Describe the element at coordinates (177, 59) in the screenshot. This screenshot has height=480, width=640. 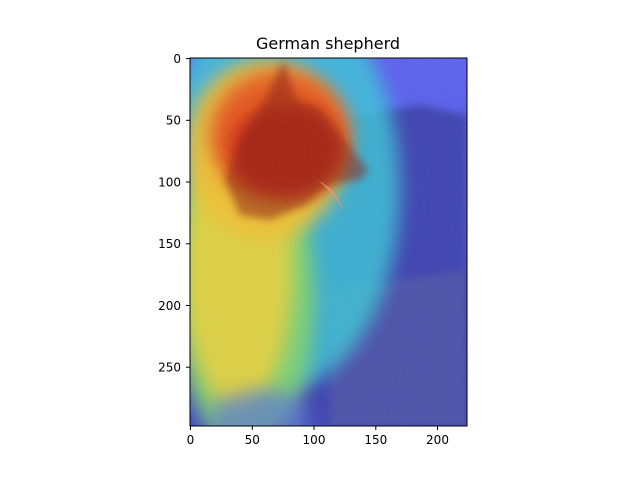
I see `y-tick-label: 0` at that location.